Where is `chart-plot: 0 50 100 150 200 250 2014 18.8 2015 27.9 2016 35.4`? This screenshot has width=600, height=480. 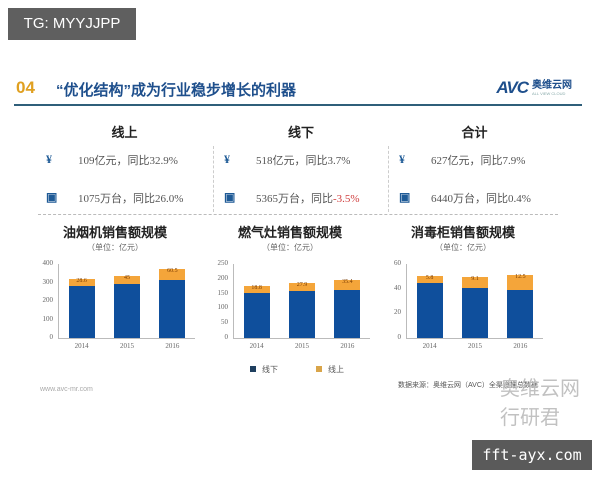
chart-plot: 0 50 100 150 200 250 2014 18.8 2015 27.9 2016 35.4 is located at coordinates (294, 304).